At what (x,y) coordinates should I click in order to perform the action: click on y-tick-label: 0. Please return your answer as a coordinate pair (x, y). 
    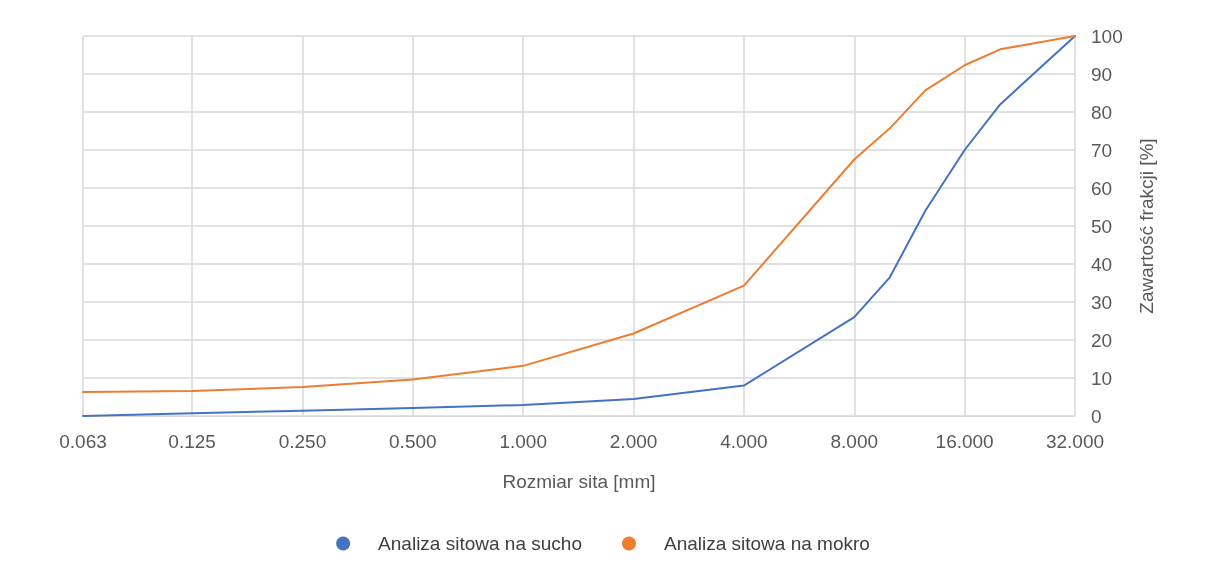
    Looking at the image, I should click on (1096, 416).